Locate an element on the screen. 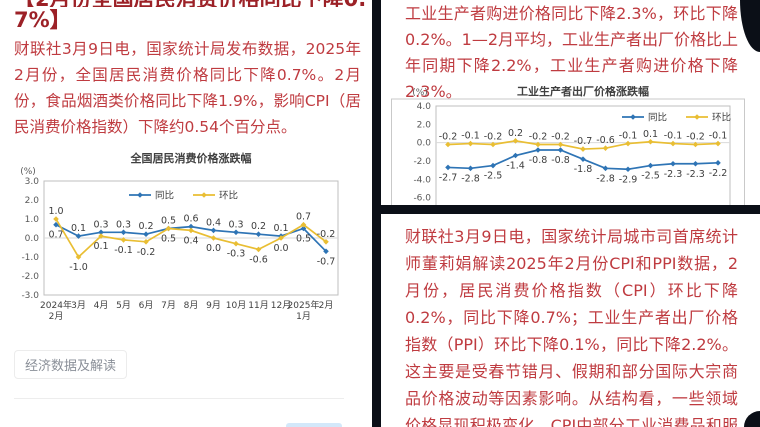  corner-cut-bottom-right is located at coordinates (752, 419).